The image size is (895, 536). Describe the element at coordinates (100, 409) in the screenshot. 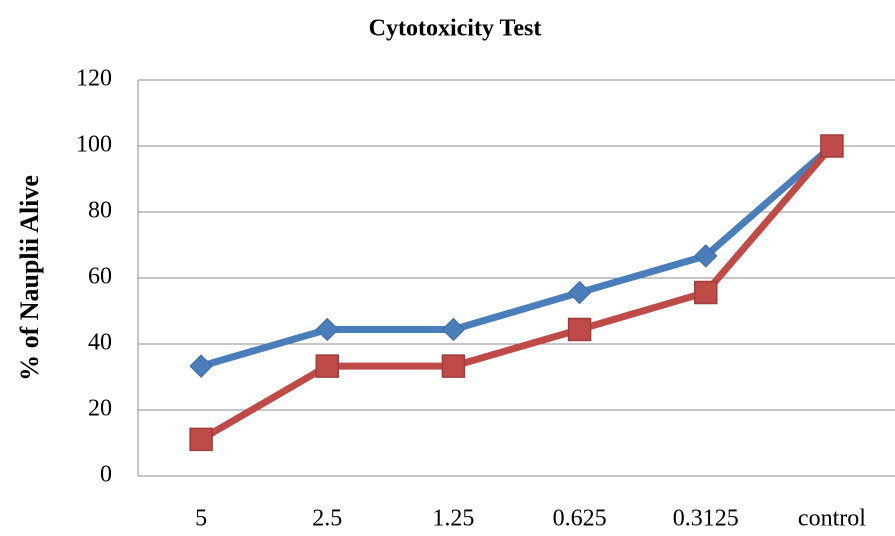

I see `y-tick-label: 20` at that location.